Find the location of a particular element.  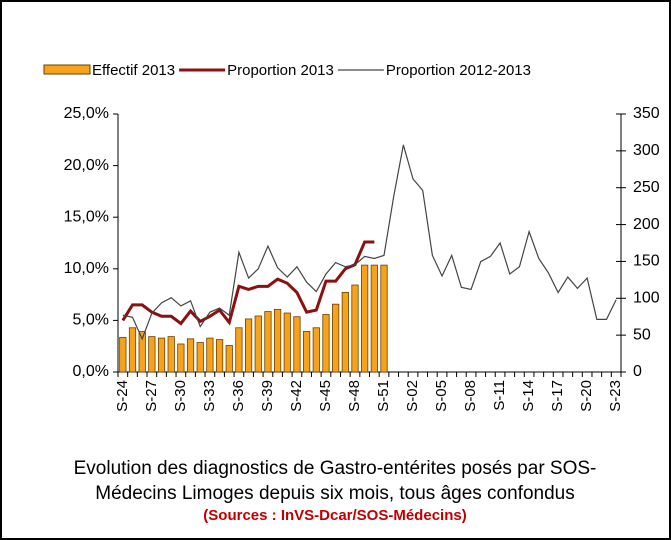

legend-label: Proportion 2012-2013 is located at coordinates (458, 70).